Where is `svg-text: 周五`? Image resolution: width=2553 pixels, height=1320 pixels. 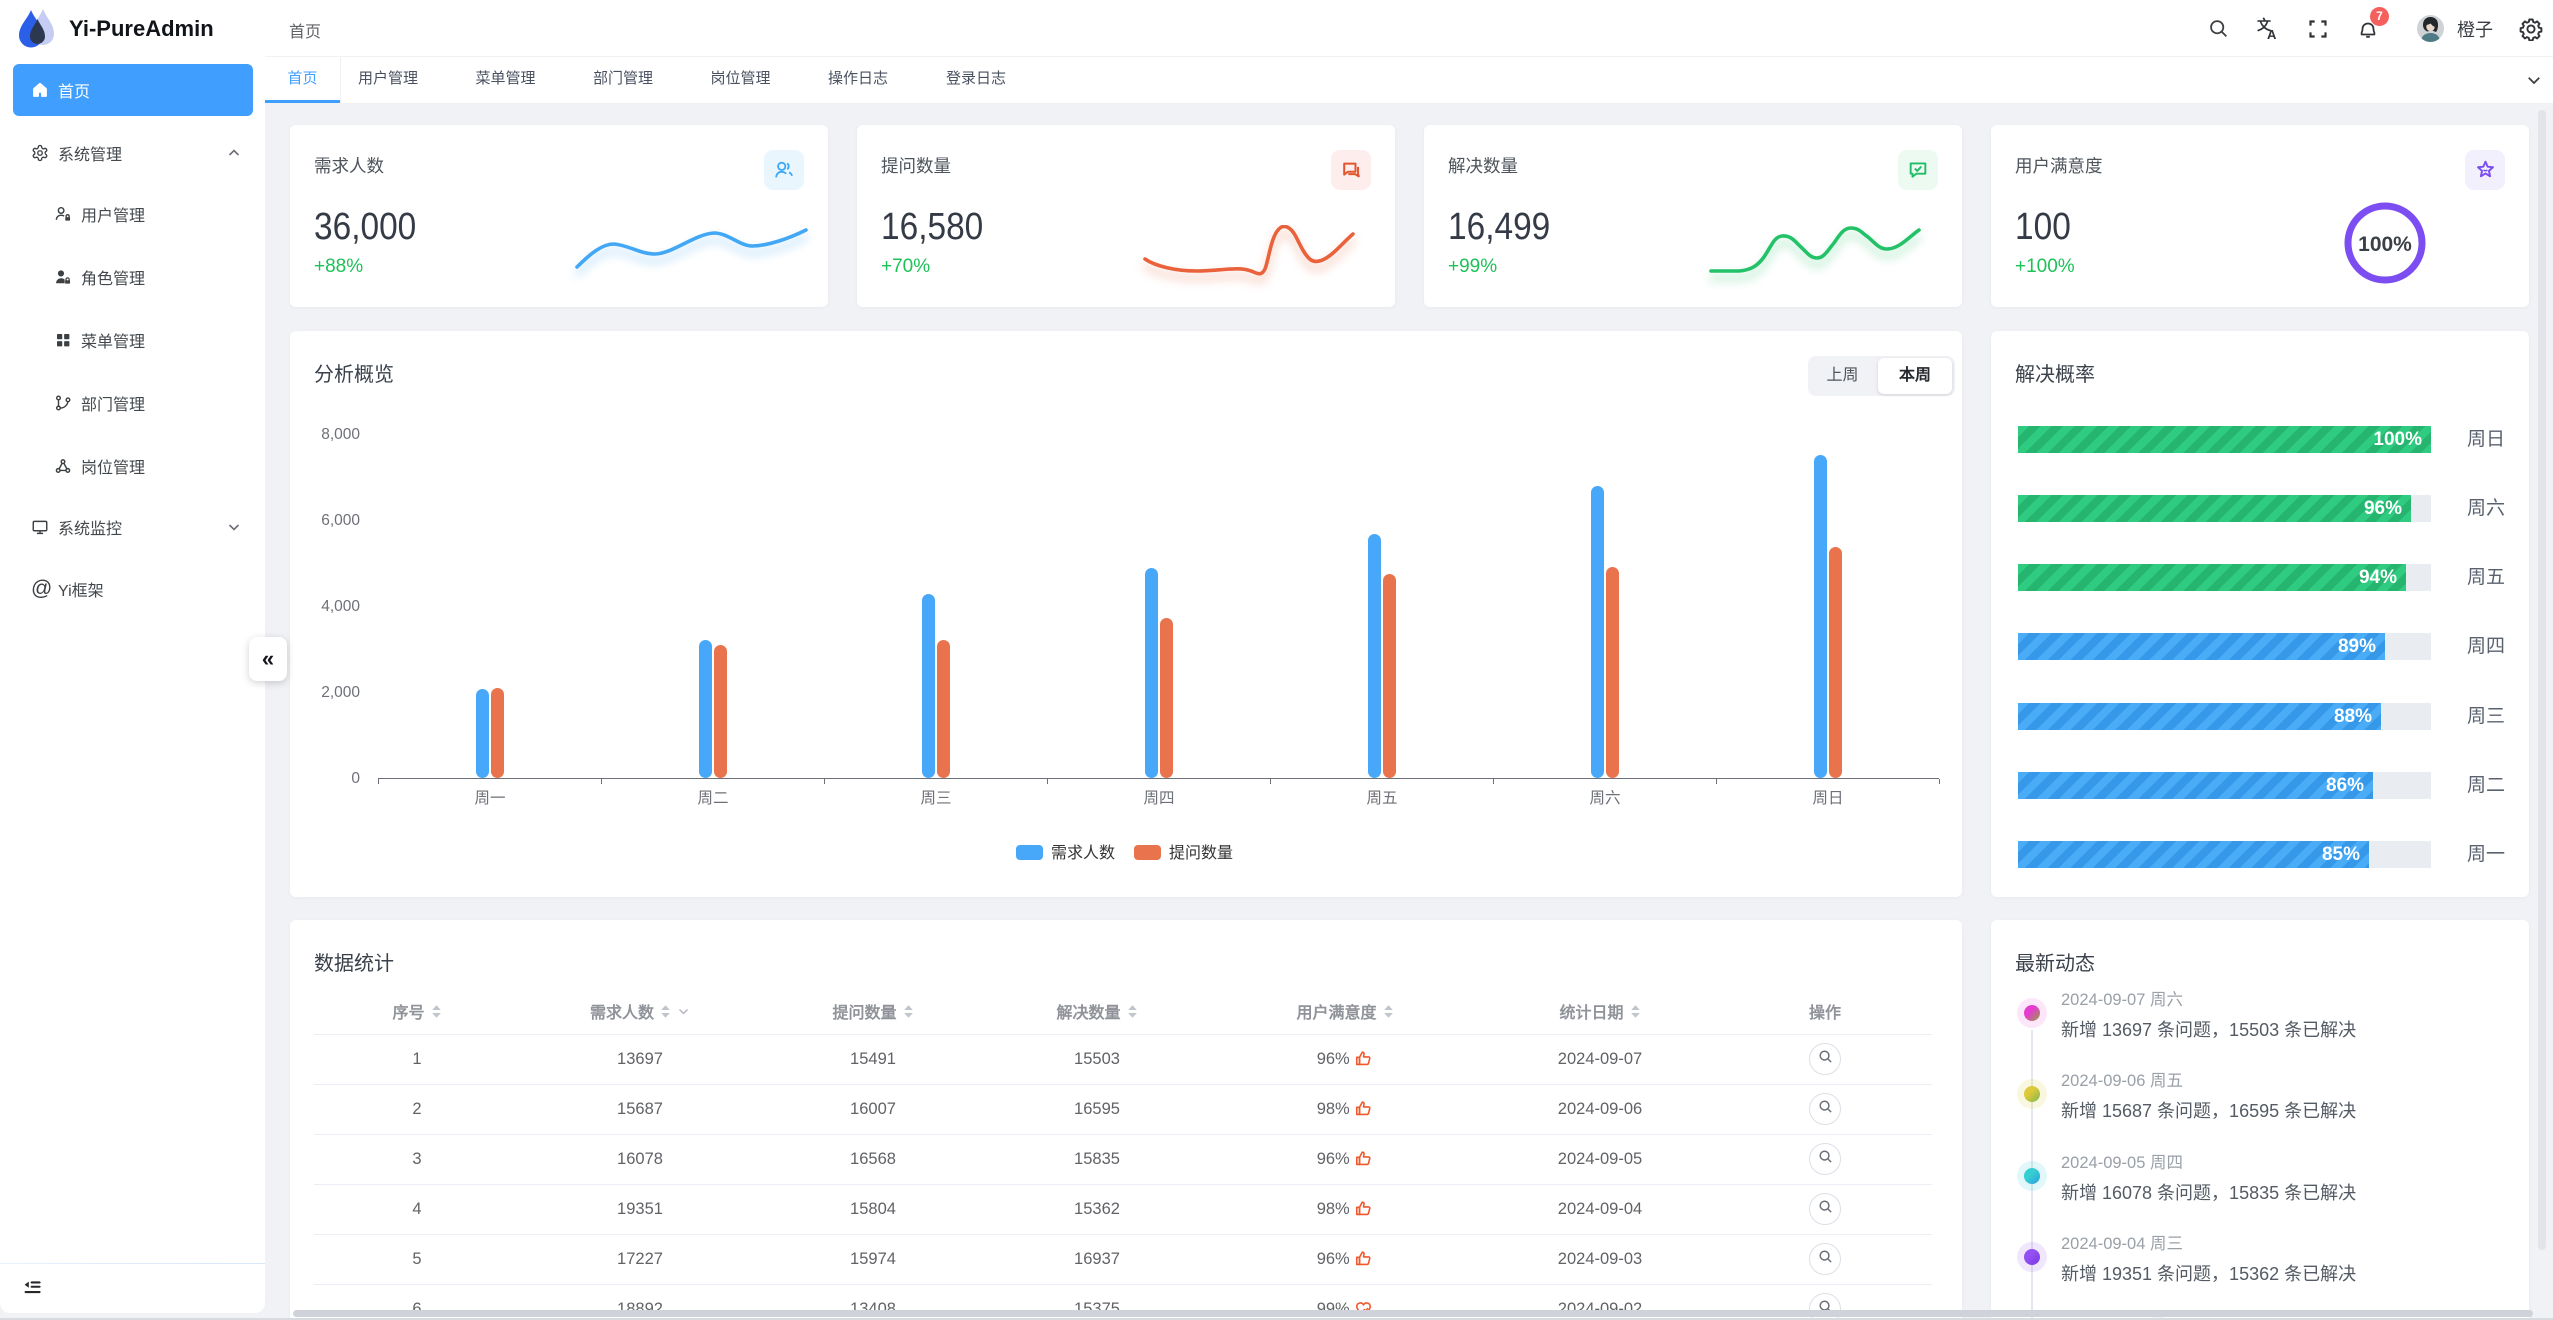
svg-text: 周五 is located at coordinates (1381, 798).